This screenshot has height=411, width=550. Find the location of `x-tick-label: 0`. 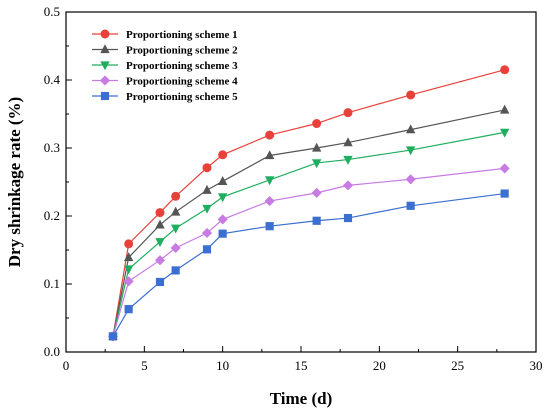

x-tick-label: 0 is located at coordinates (66, 365).